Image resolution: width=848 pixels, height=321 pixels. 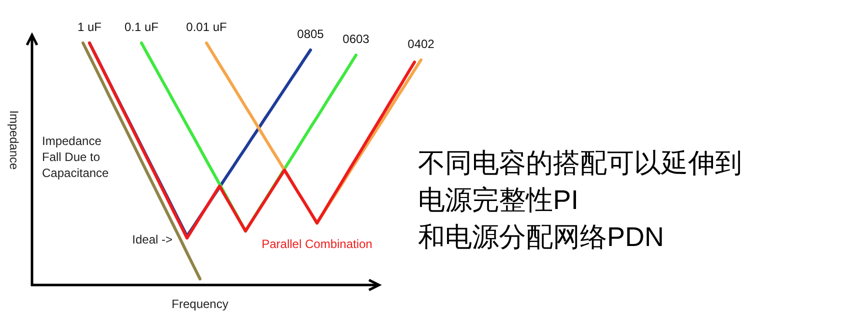 What do you see at coordinates (200, 304) in the screenshot?
I see `x-axis-title: Frequency` at bounding box center [200, 304].